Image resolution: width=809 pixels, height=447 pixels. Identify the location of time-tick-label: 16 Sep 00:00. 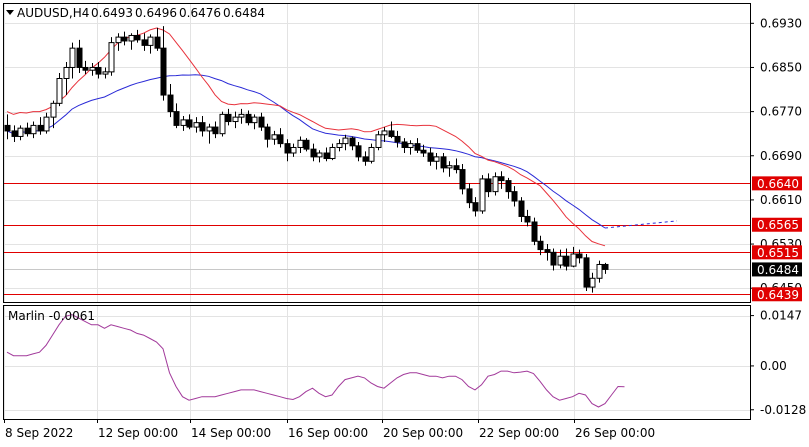
(328, 433).